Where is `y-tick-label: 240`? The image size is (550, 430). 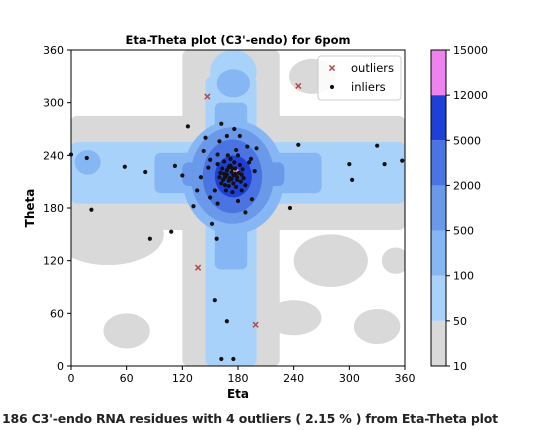 y-tick-label: 240 is located at coordinates (53, 155).